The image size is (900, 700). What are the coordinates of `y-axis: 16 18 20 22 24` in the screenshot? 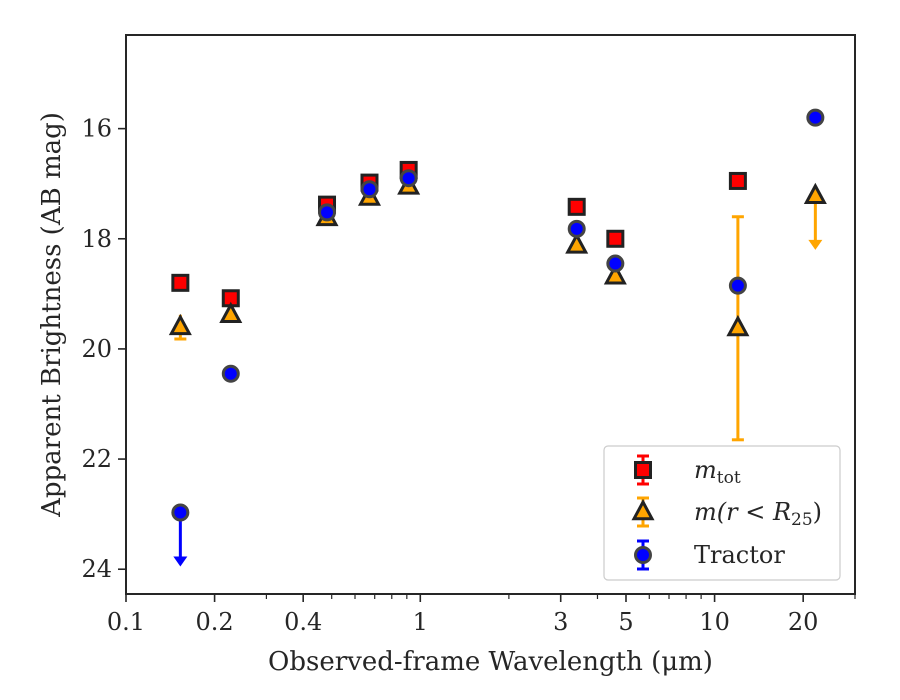 It's located at (103, 349).